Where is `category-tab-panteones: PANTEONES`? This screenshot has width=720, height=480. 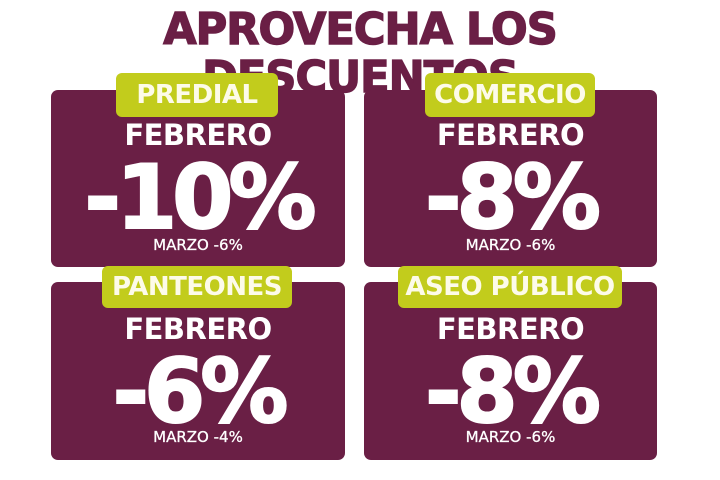 category-tab-panteones: PANTEONES is located at coordinates (197, 287).